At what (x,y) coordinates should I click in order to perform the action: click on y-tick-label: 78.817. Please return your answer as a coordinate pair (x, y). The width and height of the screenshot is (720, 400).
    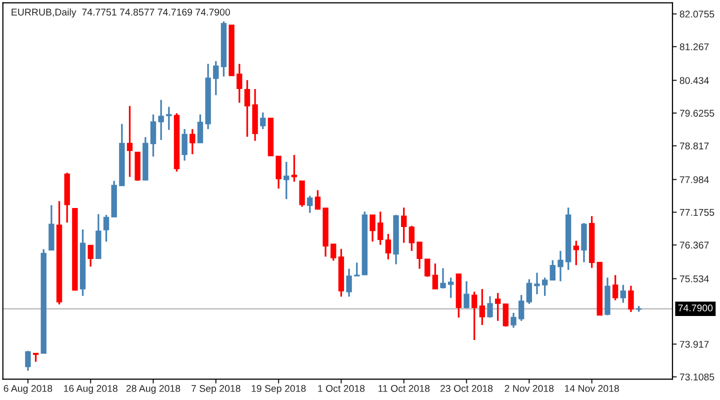
    Looking at the image, I should click on (694, 146).